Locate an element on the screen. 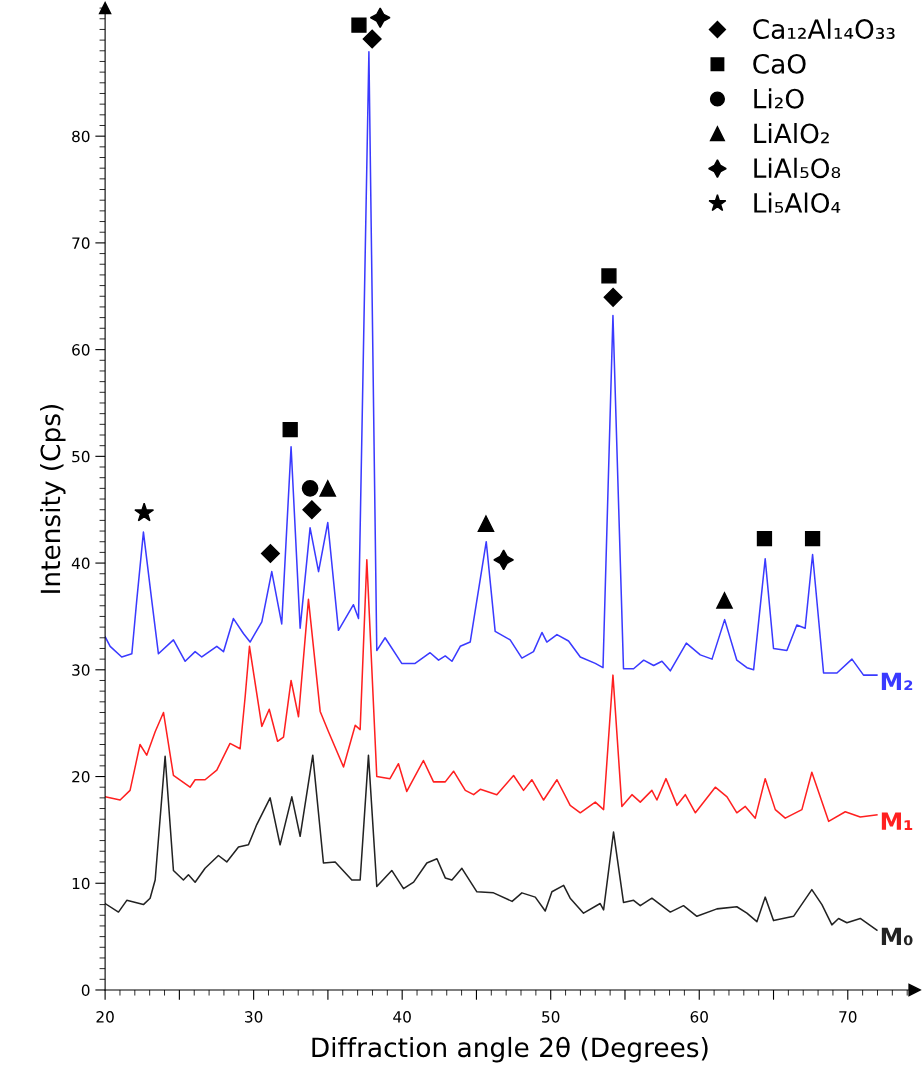 The height and width of the screenshot is (1079, 922). series-label: M₂ is located at coordinates (897, 681).